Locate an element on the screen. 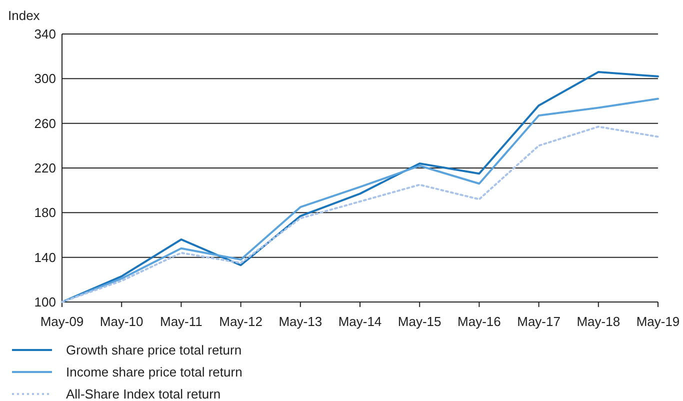  legend-label: Income share price total return is located at coordinates (154, 372).